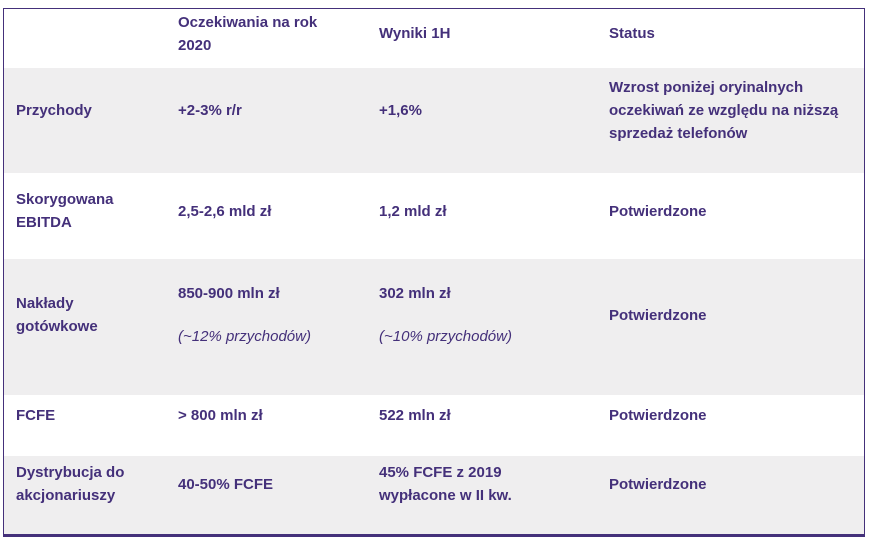 This screenshot has height=537, width=871. Describe the element at coordinates (70, 484) in the screenshot. I see `row-label: Dystrybucja do akcjonariuszy` at that location.